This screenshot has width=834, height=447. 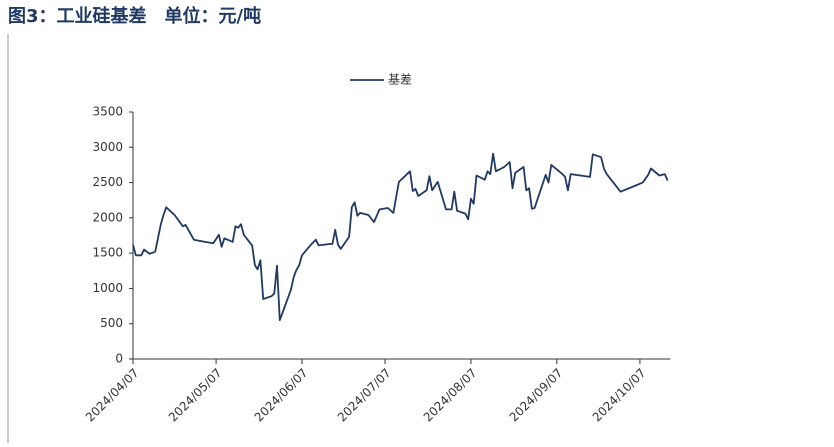 I want to click on y-tick-label: 2500, so click(x=107, y=182).